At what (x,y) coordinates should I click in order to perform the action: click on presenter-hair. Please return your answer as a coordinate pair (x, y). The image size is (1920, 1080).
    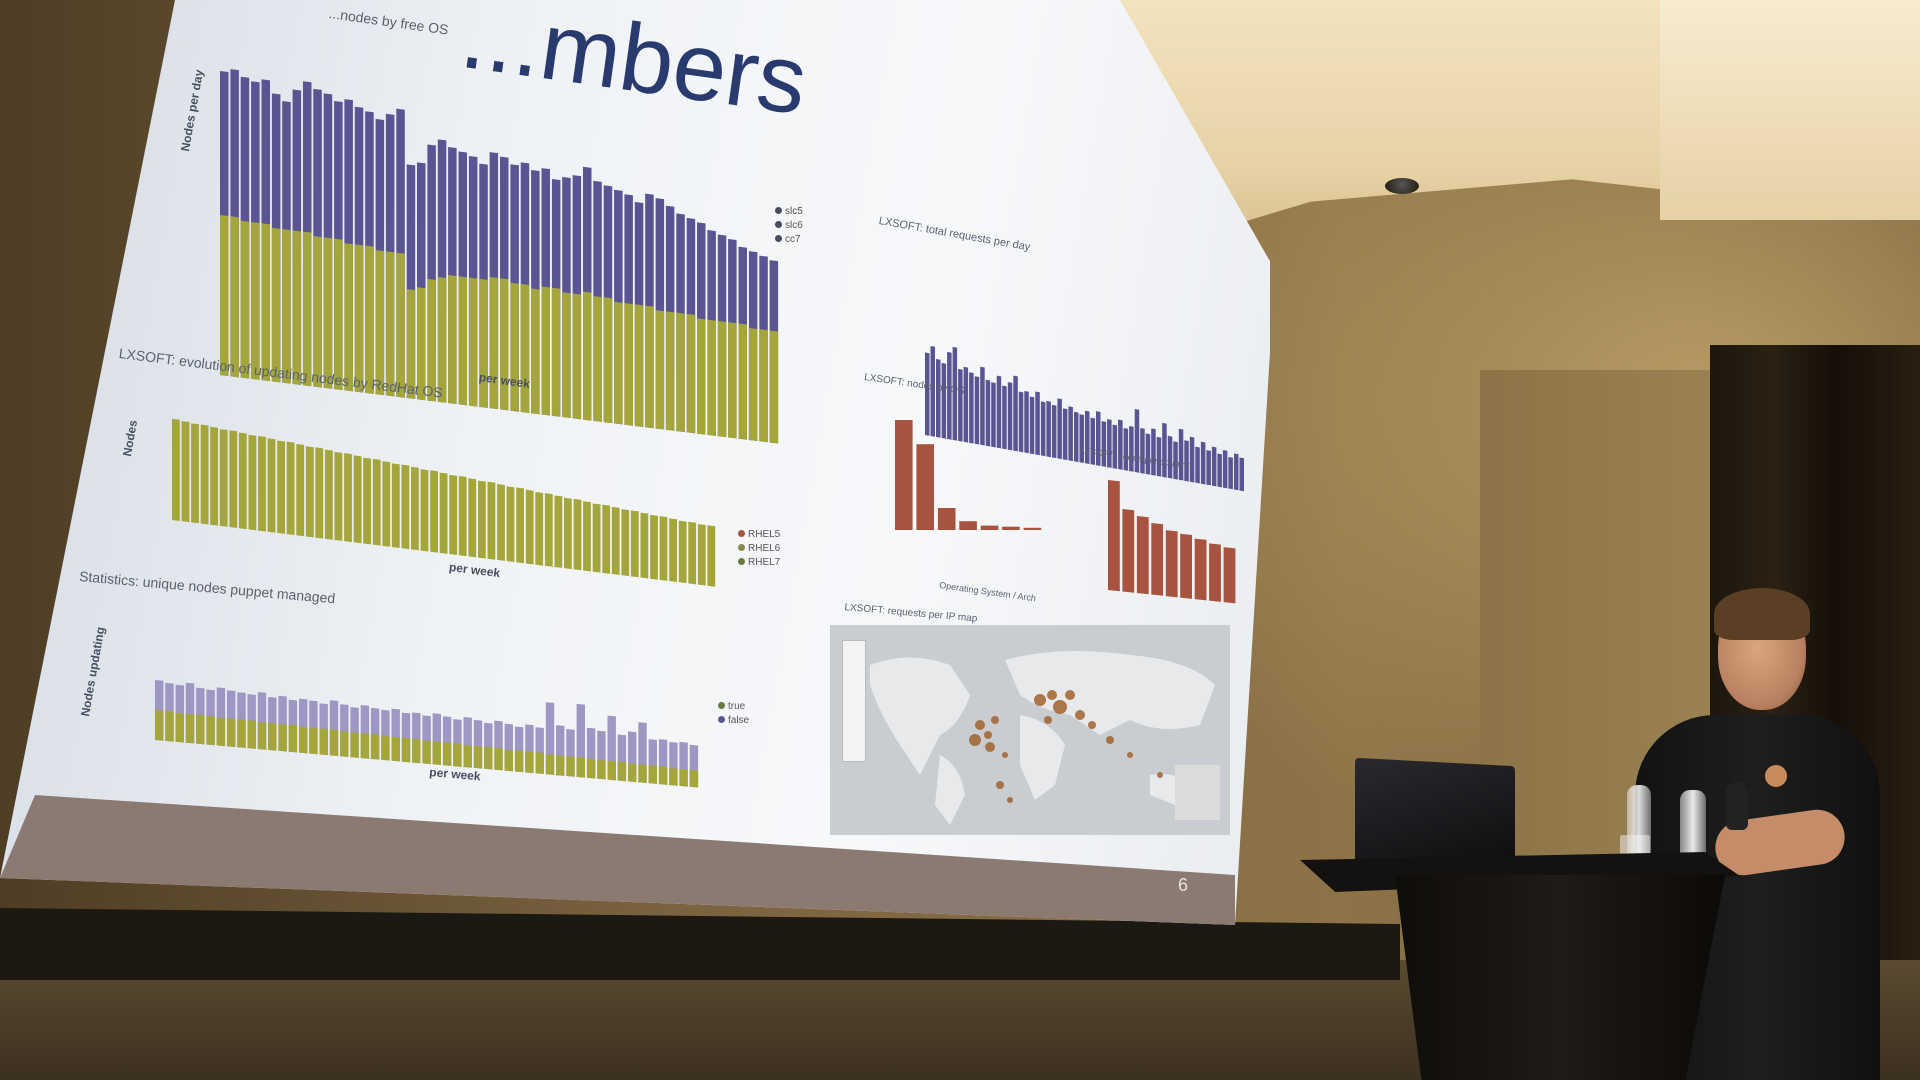
    Looking at the image, I should click on (1762, 614).